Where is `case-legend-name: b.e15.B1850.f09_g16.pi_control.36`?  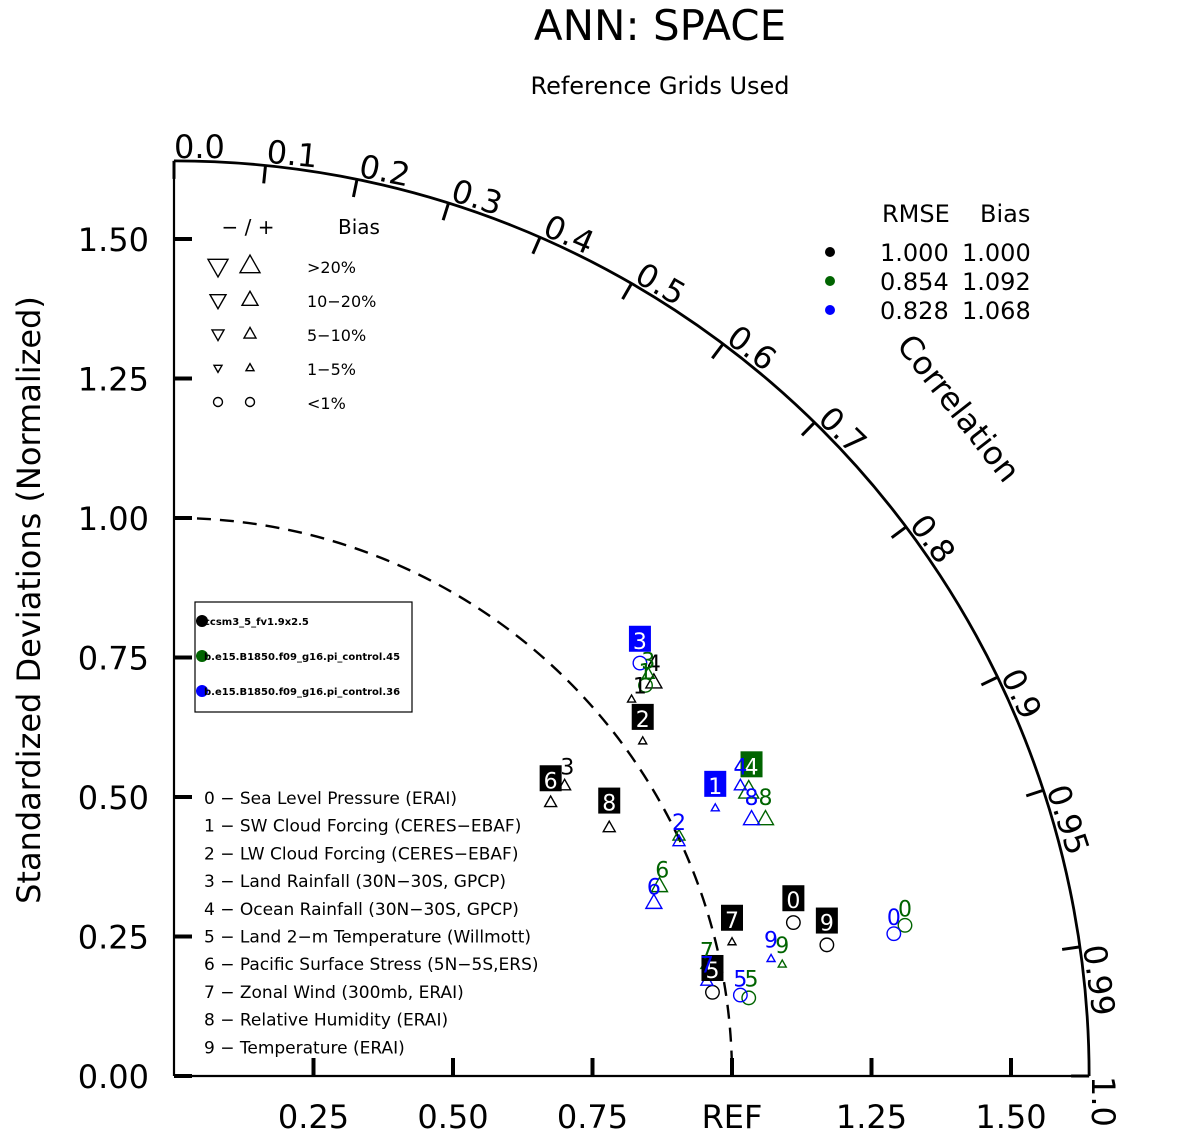 case-legend-name: b.e15.B1850.f09_g16.pi_control.36 is located at coordinates (302, 692).